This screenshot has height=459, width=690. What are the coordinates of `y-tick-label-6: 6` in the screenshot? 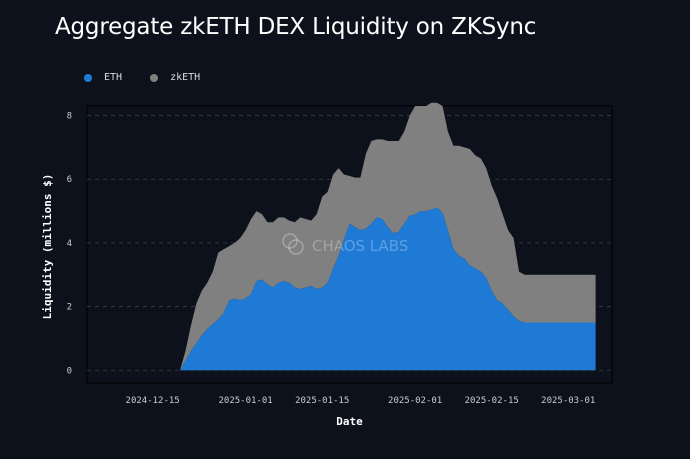 It's located at (69, 180).